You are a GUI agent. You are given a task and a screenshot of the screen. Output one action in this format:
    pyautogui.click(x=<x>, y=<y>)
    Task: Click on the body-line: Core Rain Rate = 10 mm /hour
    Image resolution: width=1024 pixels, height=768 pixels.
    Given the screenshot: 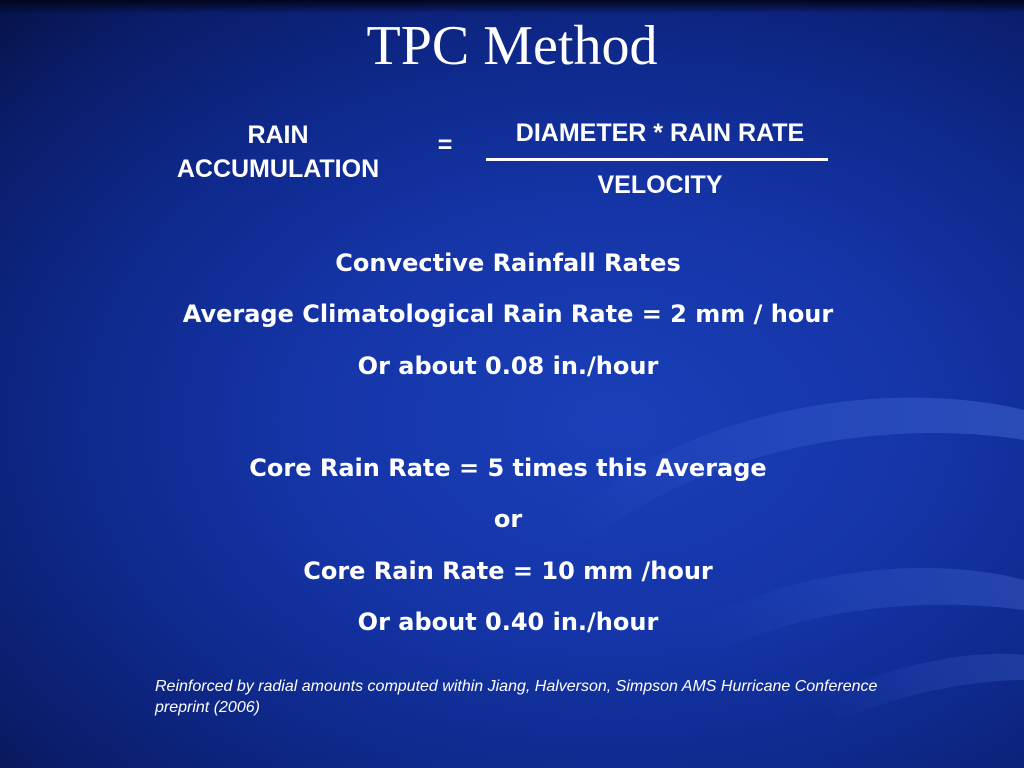 What is the action you would take?
    pyautogui.click(x=508, y=570)
    